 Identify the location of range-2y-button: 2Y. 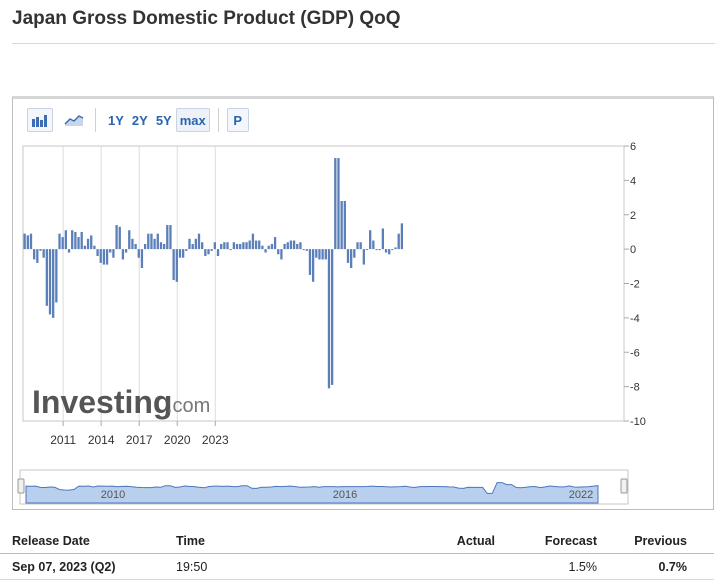
(139, 120).